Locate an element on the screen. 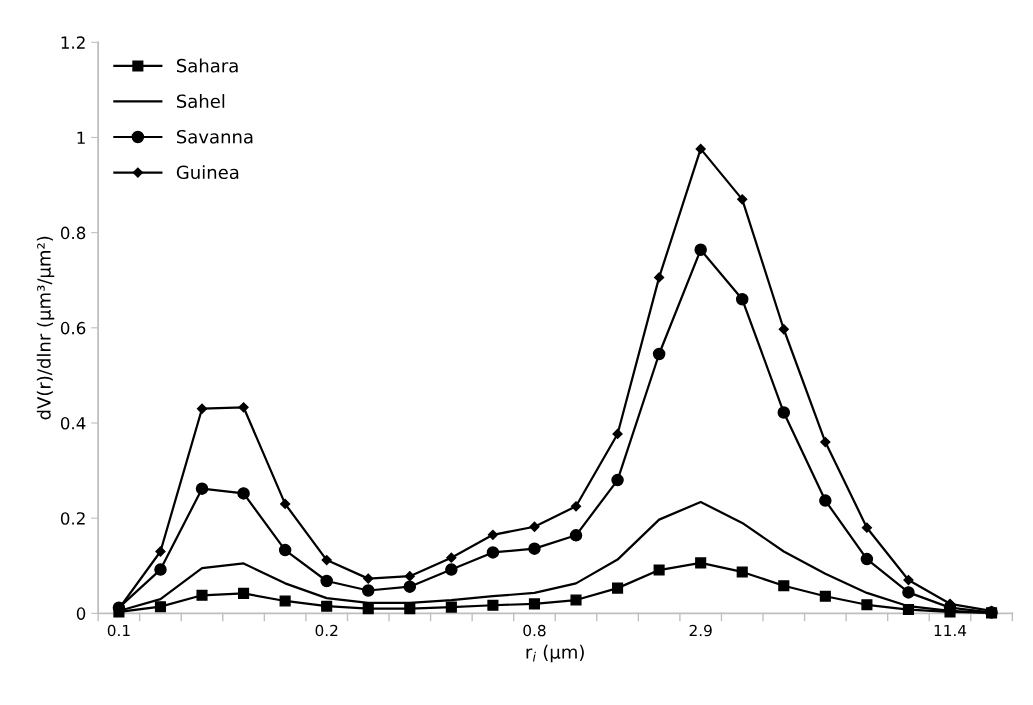 The height and width of the screenshot is (705, 1033). y-tick-label: 0.8 is located at coordinates (73, 233).